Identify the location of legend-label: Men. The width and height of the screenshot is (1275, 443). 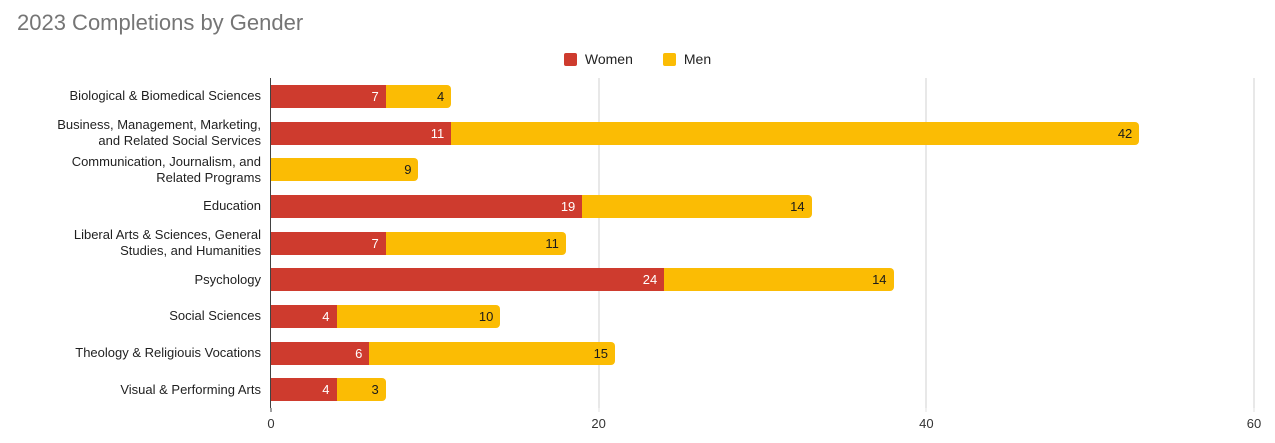
(697, 59).